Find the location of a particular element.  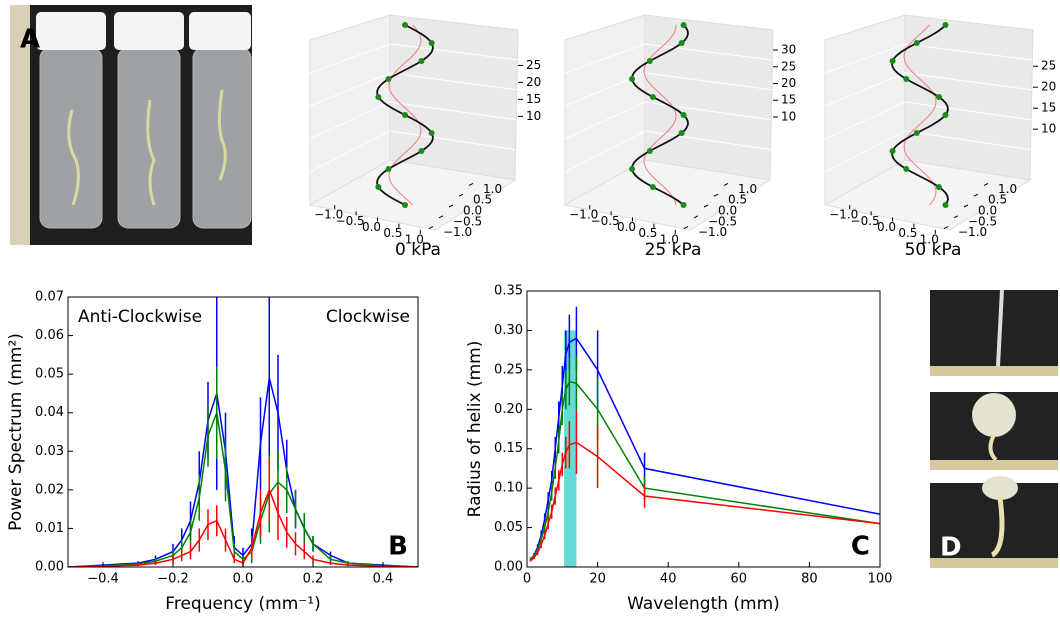

x-axis-label: Frequency (mm⁻¹) is located at coordinates (242, 604).